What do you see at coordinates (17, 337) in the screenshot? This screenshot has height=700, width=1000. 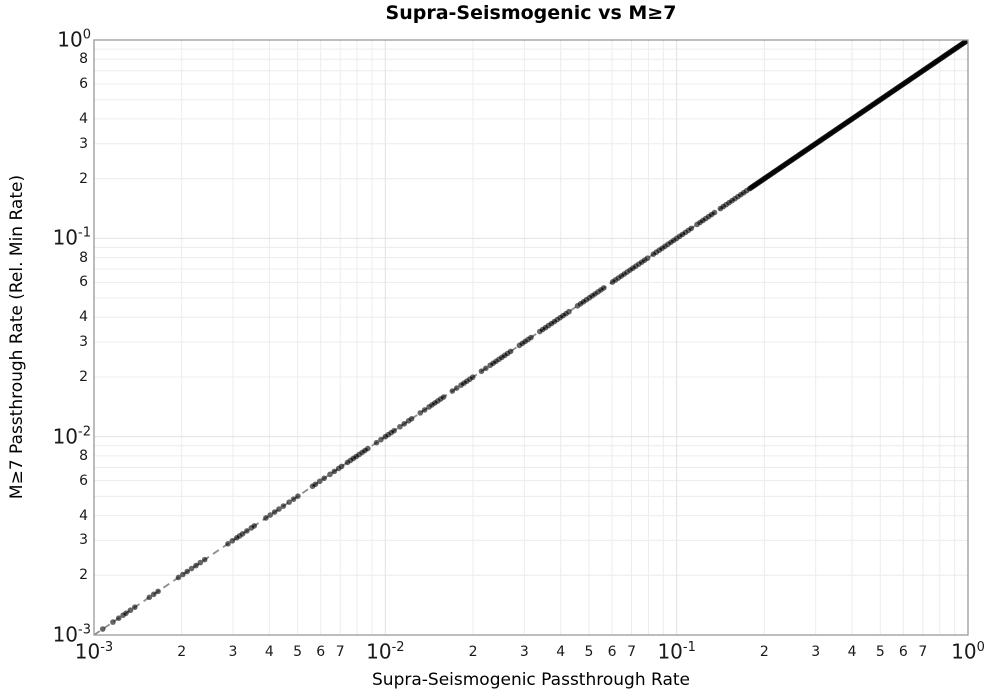 I see `y-axis-label: M≥7 Passthrough Rate (Rel. Min Rate)` at bounding box center [17, 337].